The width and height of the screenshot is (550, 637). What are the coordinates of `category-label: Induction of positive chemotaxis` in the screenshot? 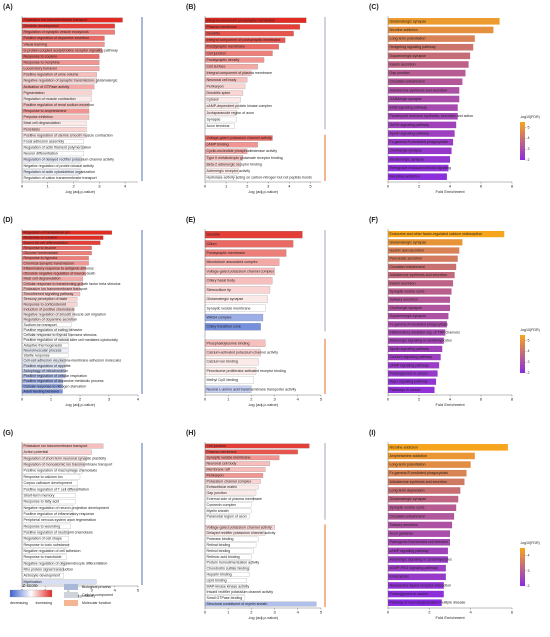 It's located at (49, 309).